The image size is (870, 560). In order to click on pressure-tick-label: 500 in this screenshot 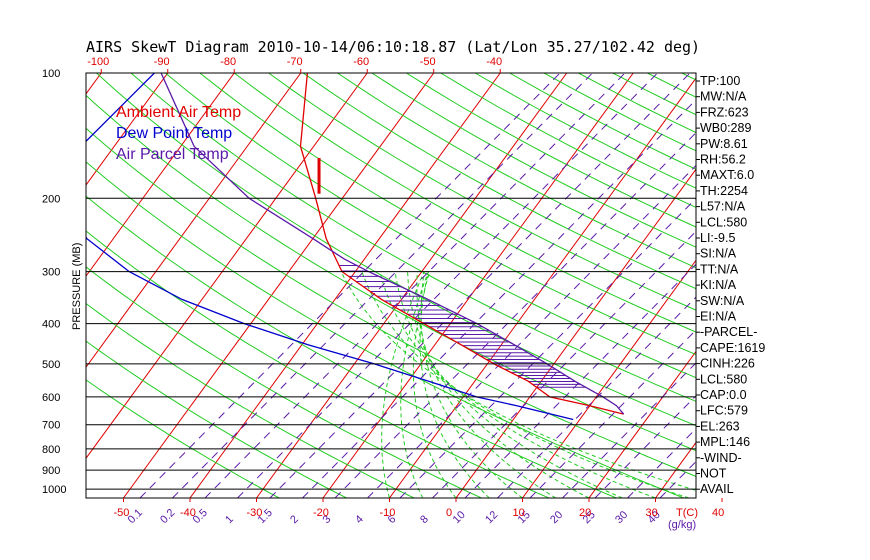, I will do `click(51, 365)`.